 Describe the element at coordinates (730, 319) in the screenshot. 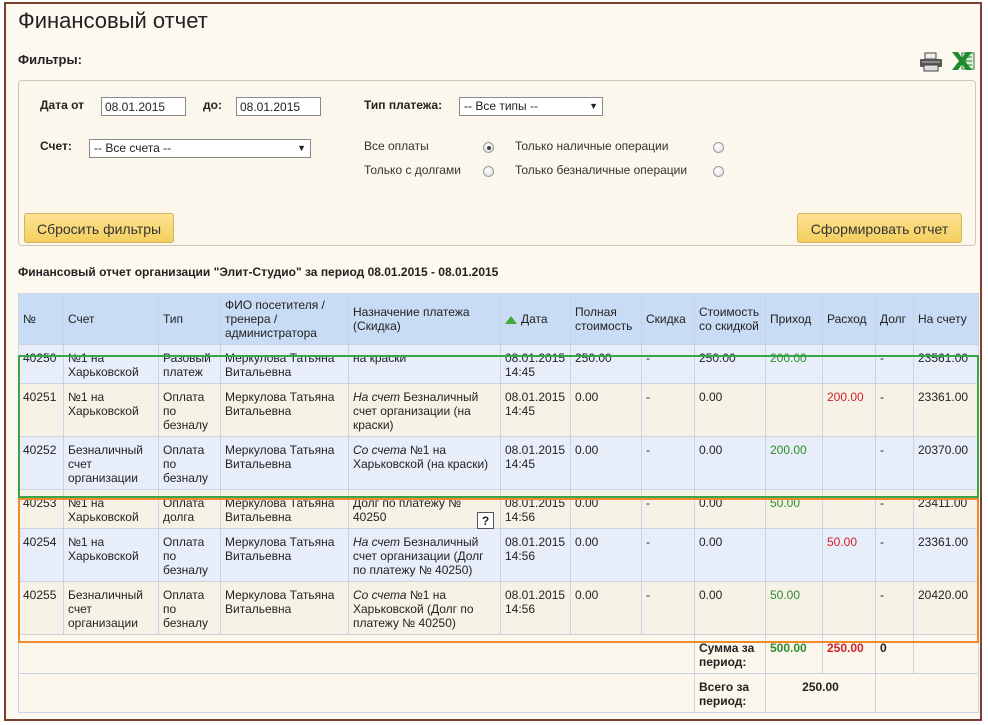

I see `col-header-discounted-cost: Стоимость со скидкой` at that location.